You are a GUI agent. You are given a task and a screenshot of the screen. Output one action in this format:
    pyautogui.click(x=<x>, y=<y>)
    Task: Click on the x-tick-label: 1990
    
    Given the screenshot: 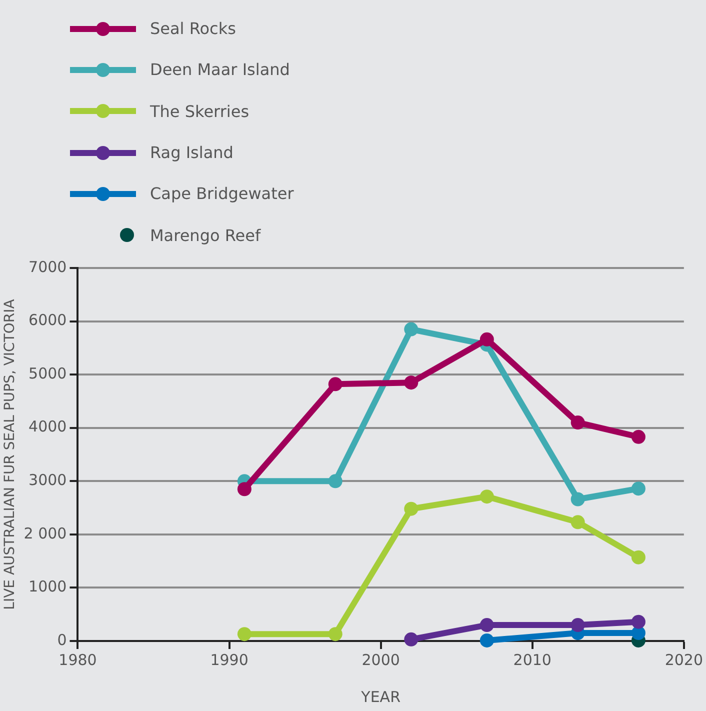 What is the action you would take?
    pyautogui.click(x=229, y=659)
    